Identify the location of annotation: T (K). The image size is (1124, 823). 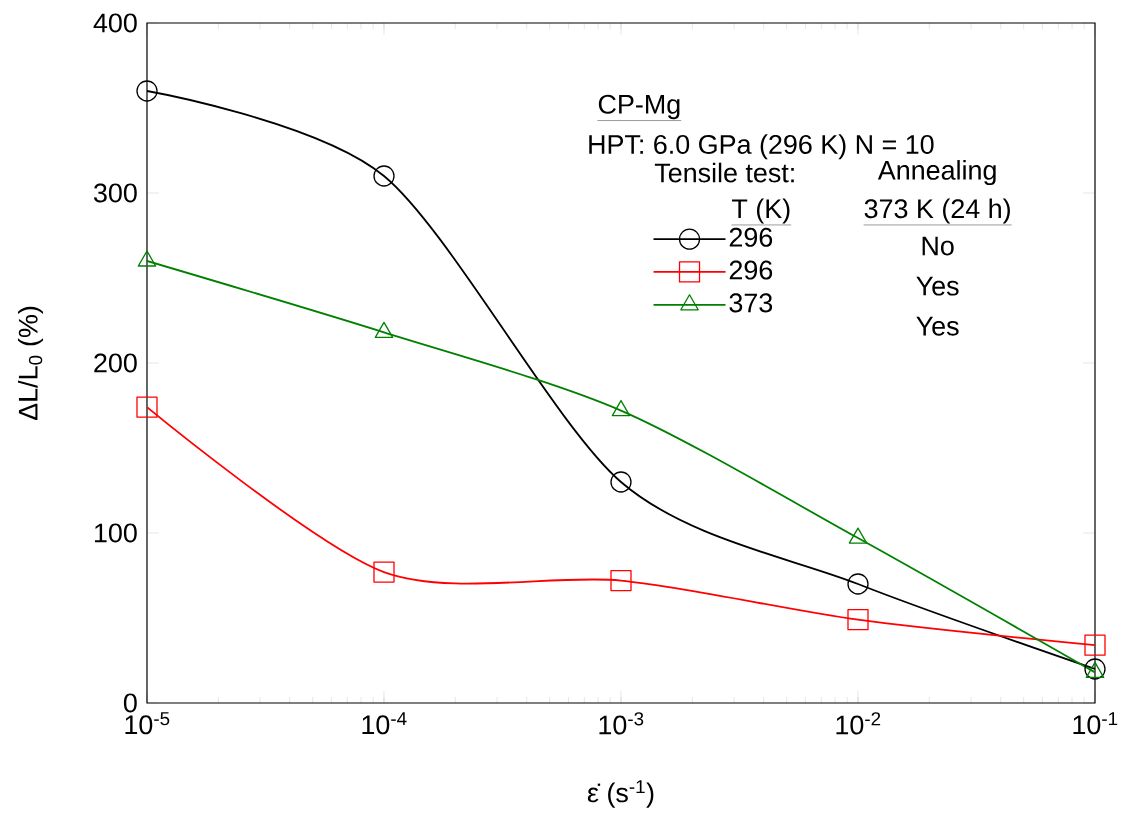
(761, 211).